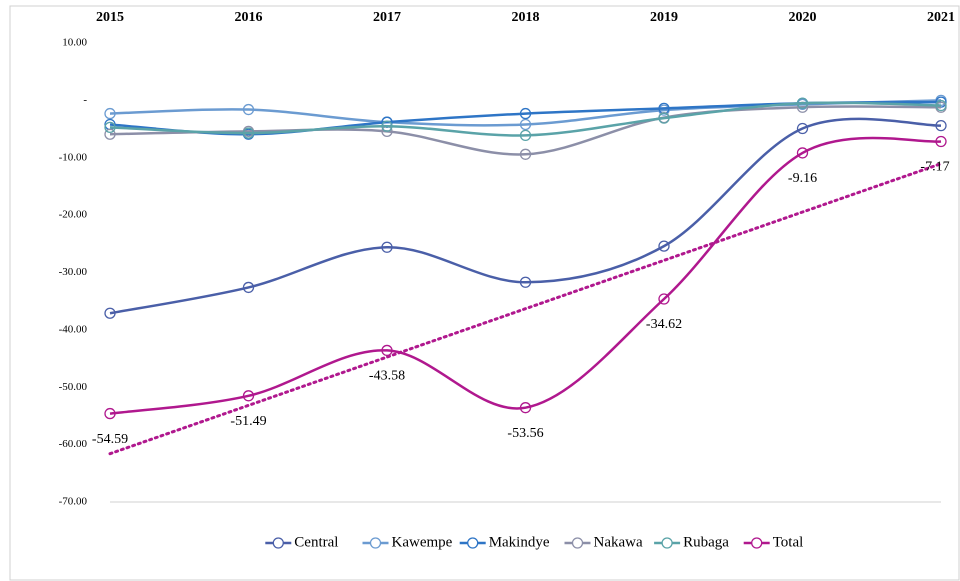 The height and width of the screenshot is (581, 960). Describe the element at coordinates (618, 542) in the screenshot. I see `legend-label: Nakawa` at that location.